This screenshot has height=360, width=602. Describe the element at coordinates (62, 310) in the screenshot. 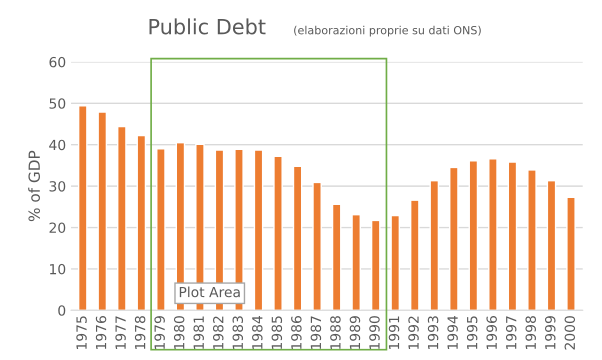

I see `y-tick-label: 0` at that location.